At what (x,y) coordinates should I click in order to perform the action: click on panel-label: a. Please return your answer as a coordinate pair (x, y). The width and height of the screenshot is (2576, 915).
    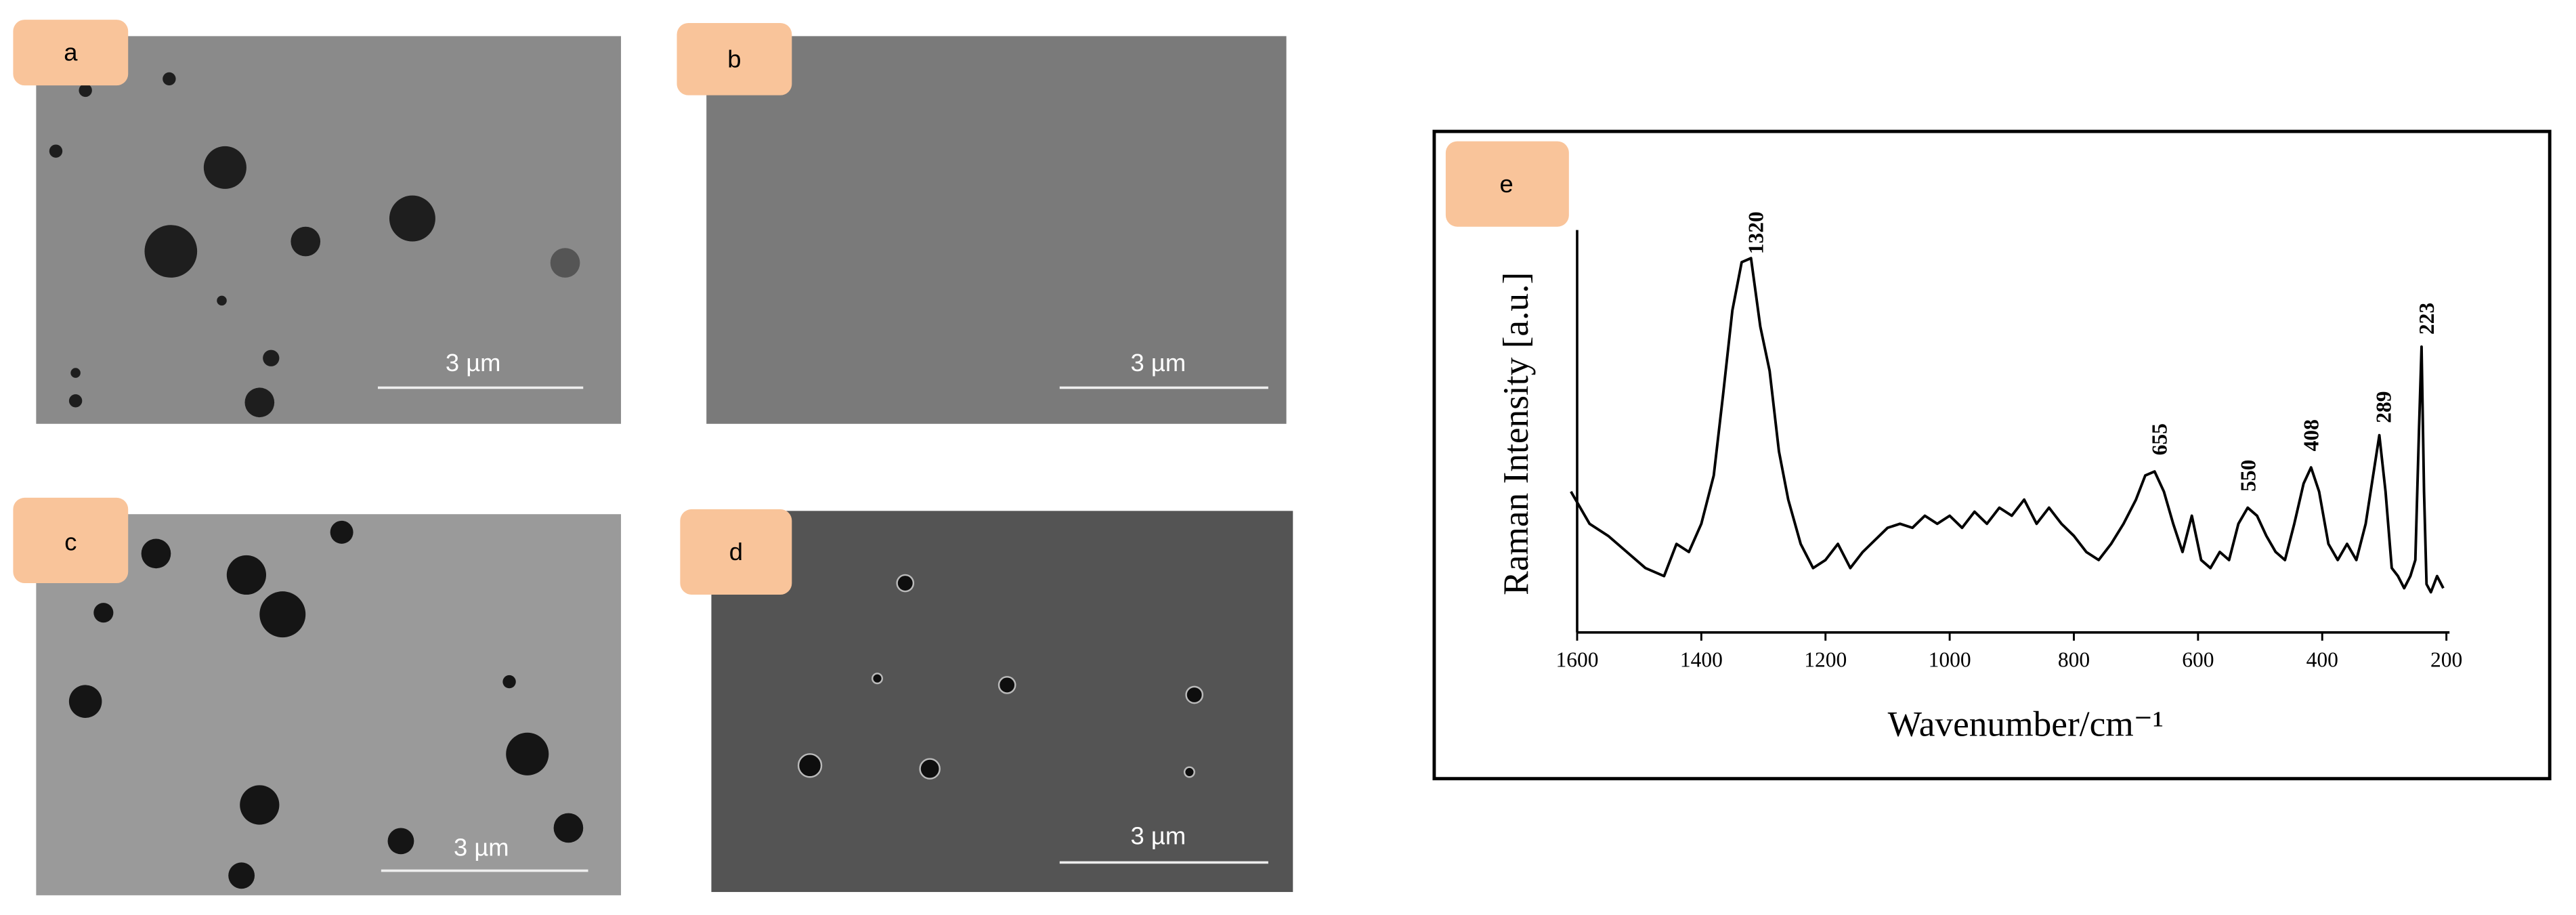
    Looking at the image, I should click on (71, 53).